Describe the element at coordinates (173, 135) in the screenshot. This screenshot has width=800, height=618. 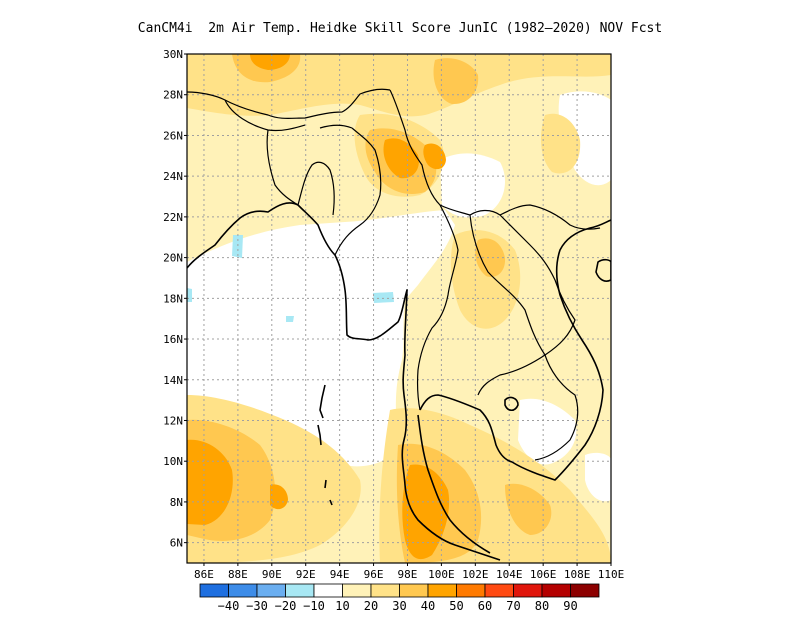
I see `lat-label: 26N` at that location.